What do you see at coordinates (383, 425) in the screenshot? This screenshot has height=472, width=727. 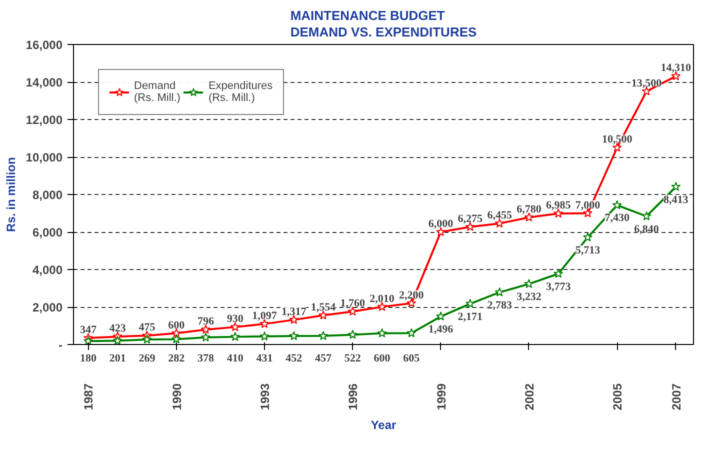 I see `x-axis-title: Year` at bounding box center [383, 425].